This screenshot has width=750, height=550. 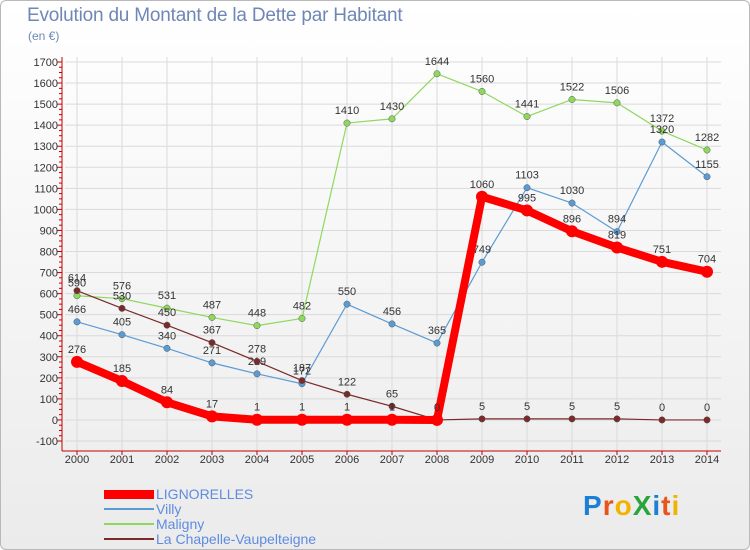 What do you see at coordinates (662, 119) in the screenshot?
I see `data-label-maligny: 1372` at bounding box center [662, 119].